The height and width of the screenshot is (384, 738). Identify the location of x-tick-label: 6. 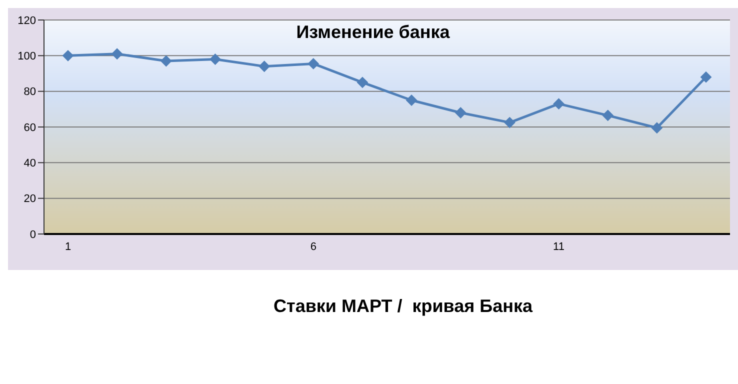
(313, 246).